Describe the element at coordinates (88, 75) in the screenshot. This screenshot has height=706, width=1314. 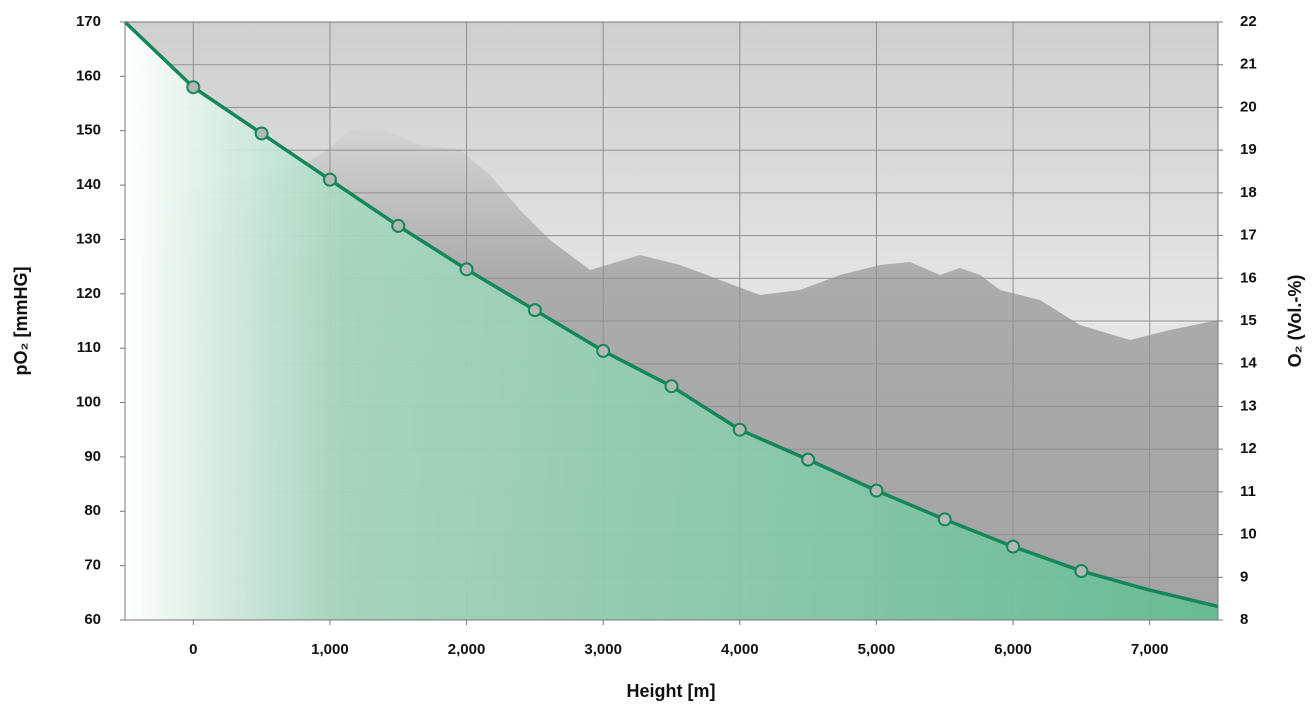
I see `y-tick-label: 160` at that location.